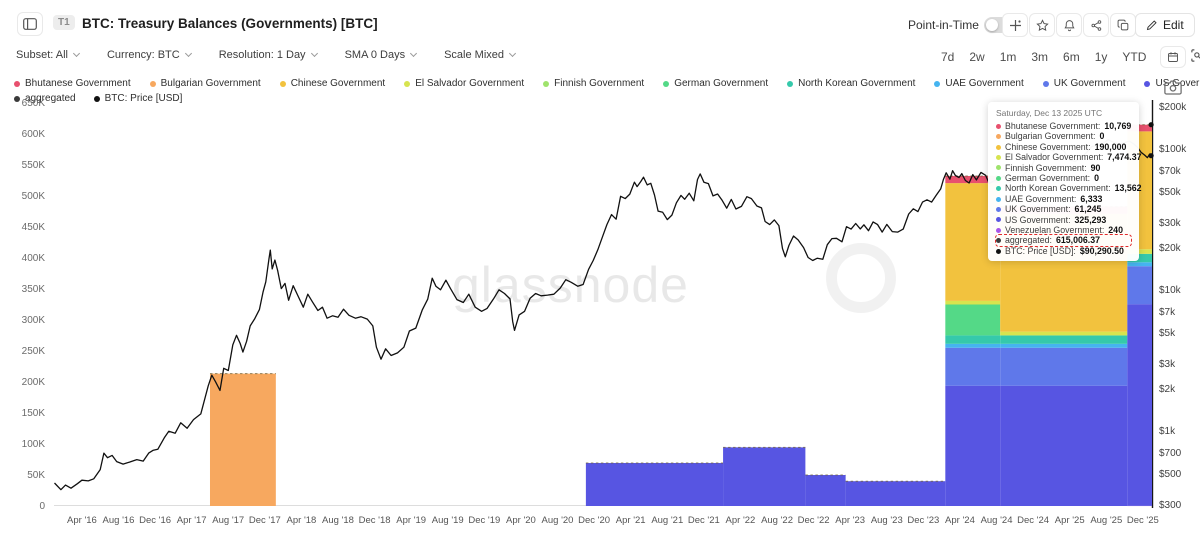 Image resolution: width=1200 pixels, height=548 pixels. What do you see at coordinates (740, 520) in the screenshot?
I see `x-axis-tick: Apr '22` at bounding box center [740, 520].